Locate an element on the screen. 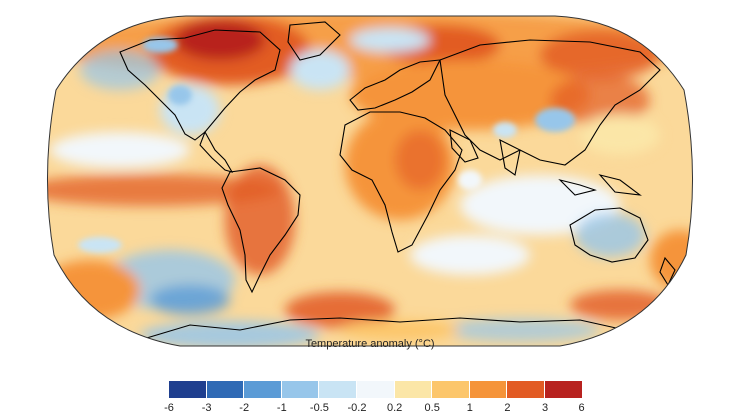 The image size is (740, 417). legend-tick-label: -3 is located at coordinates (206, 408).